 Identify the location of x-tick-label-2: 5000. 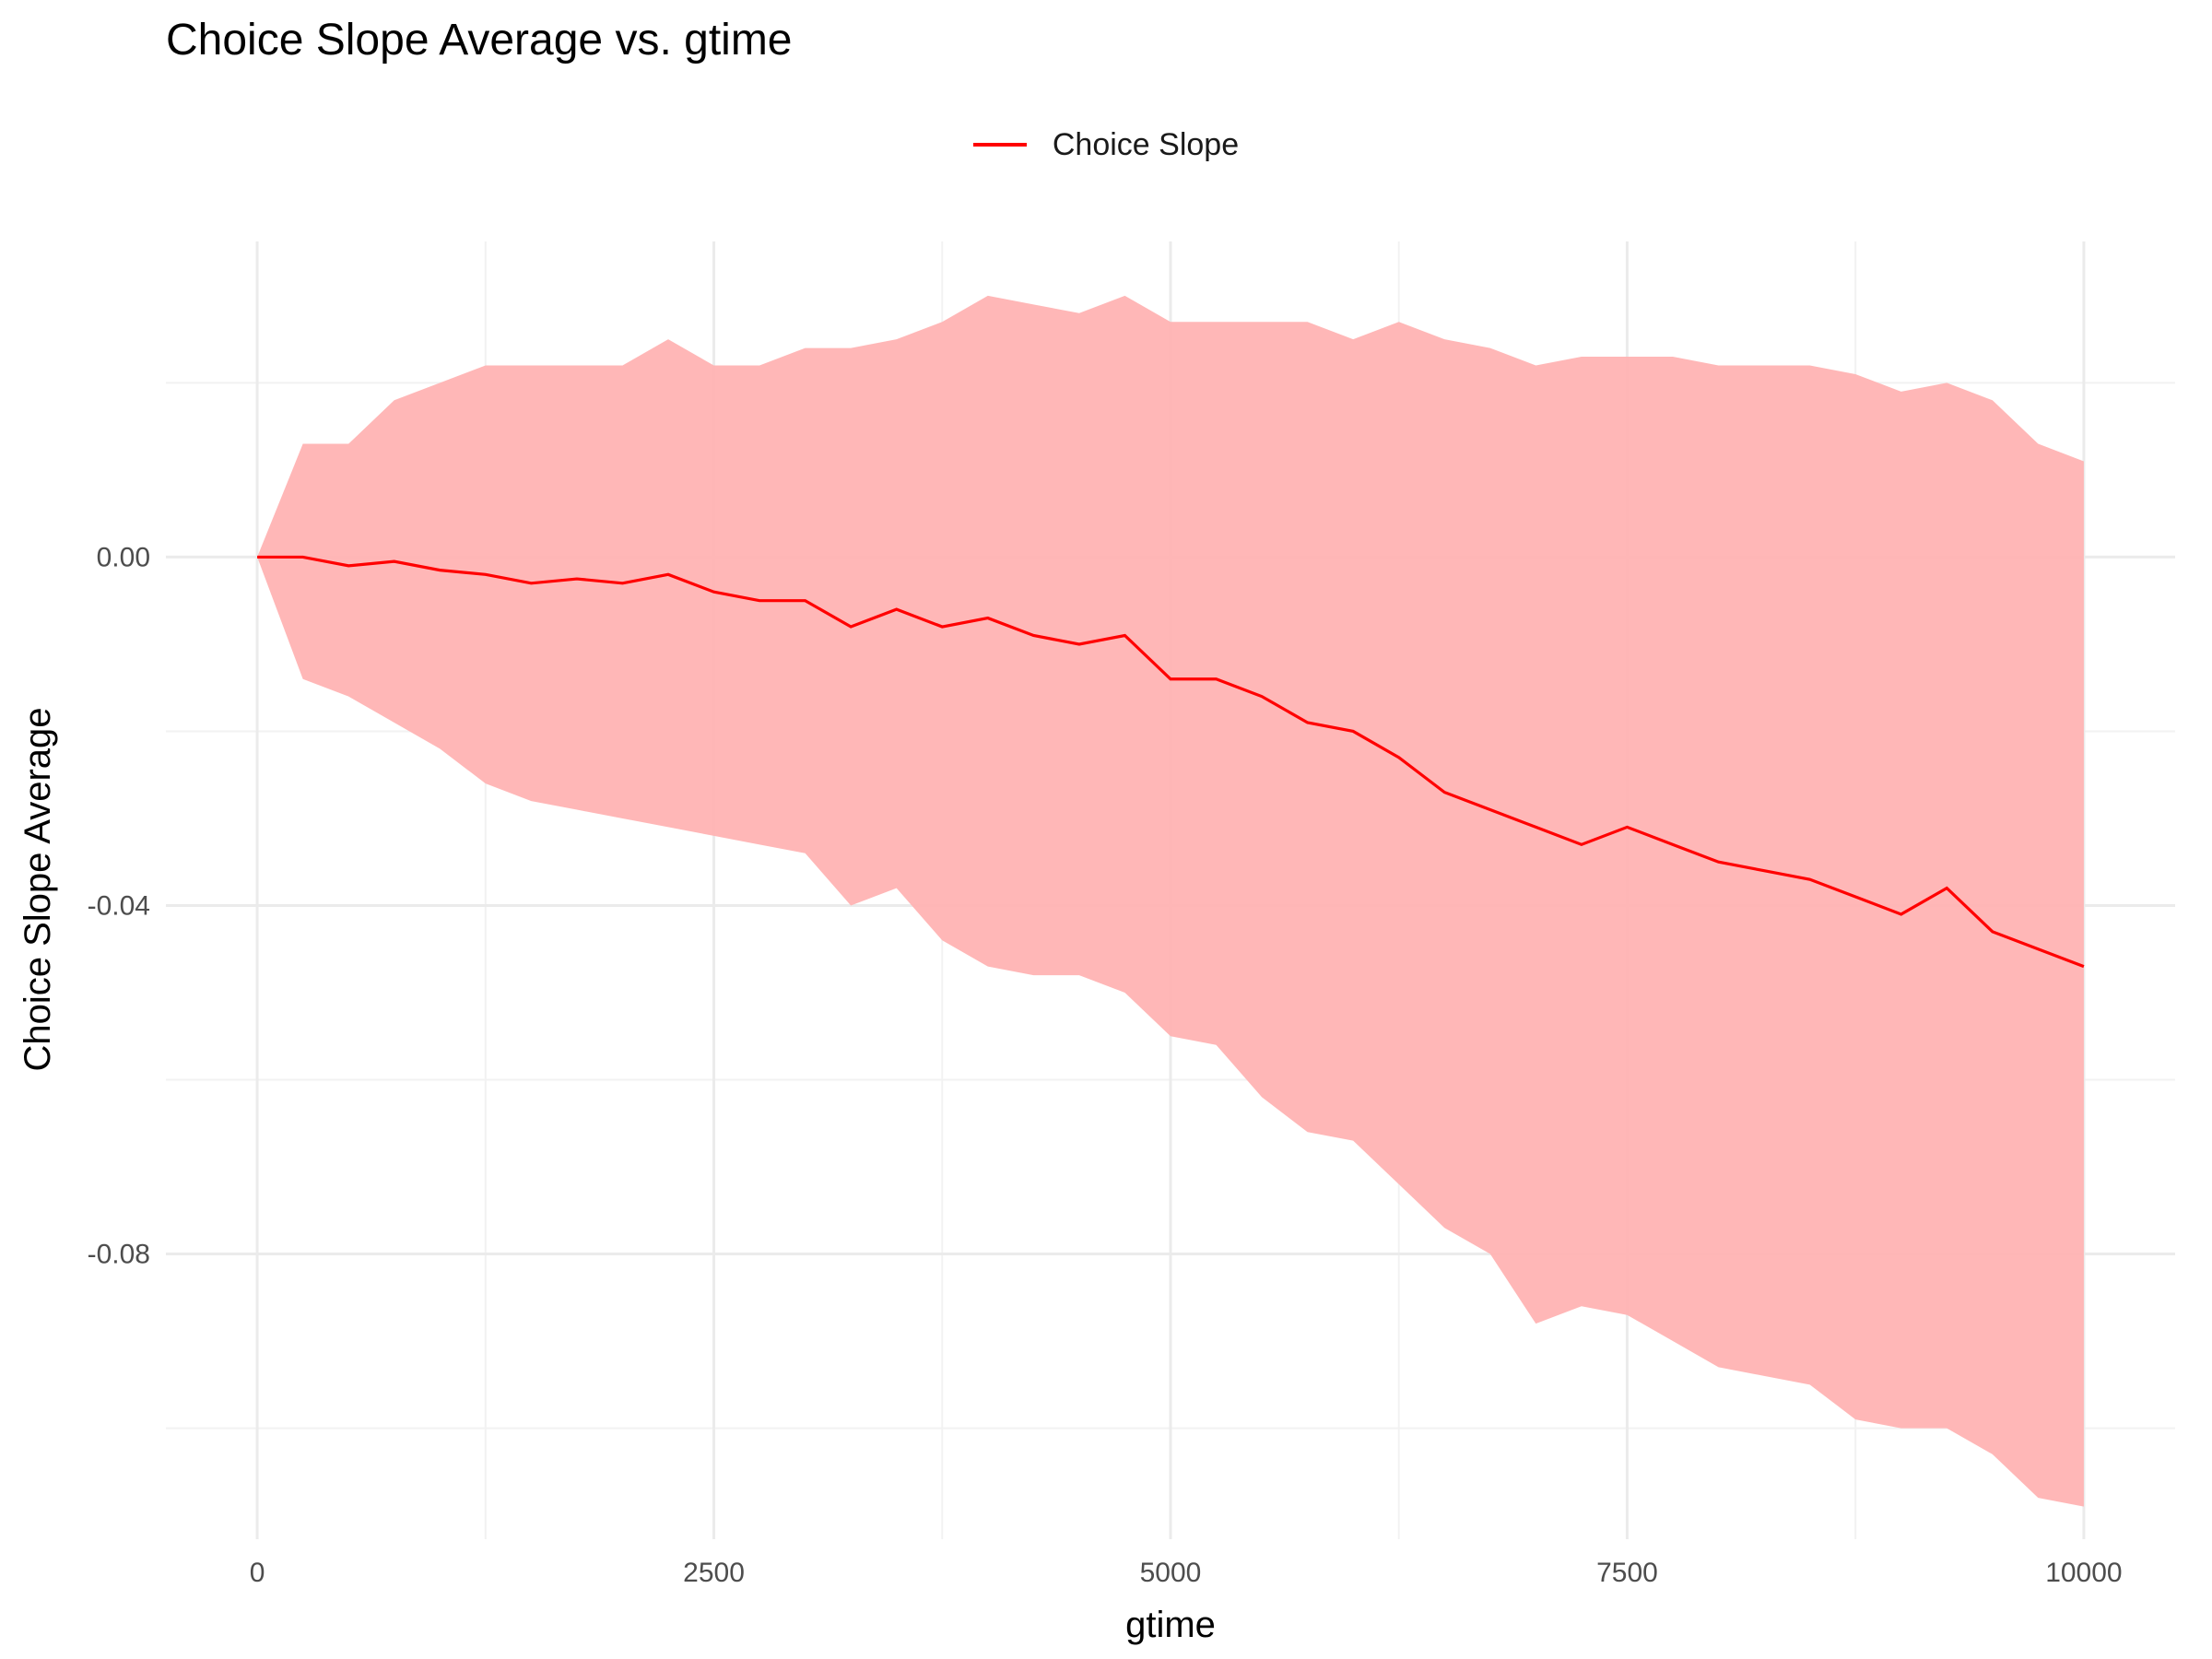
(1171, 1573).